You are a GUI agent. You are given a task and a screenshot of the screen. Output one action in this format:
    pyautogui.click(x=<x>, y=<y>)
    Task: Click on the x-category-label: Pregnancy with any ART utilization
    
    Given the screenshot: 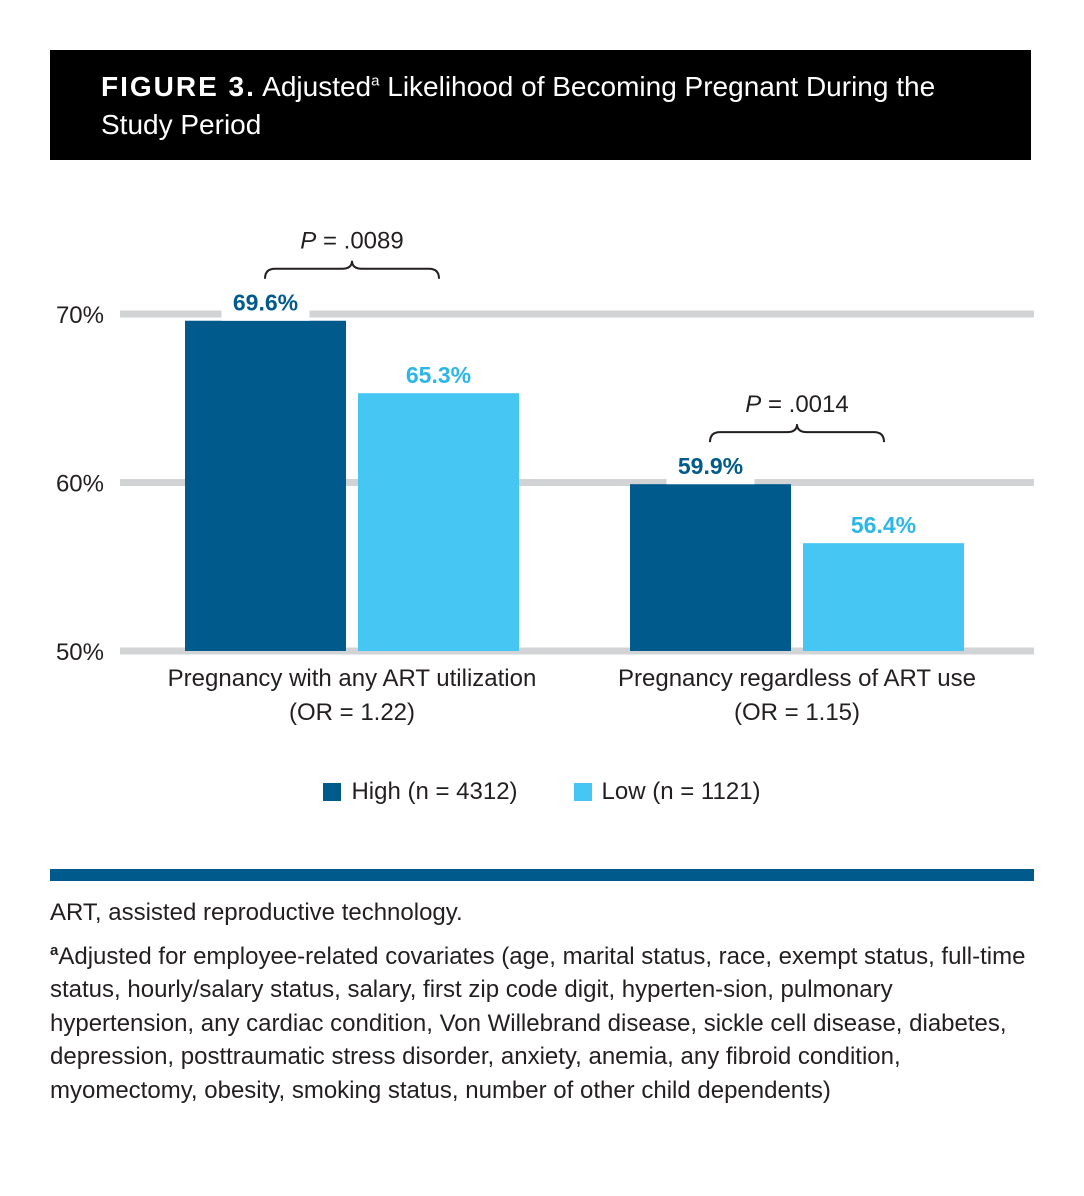 What is the action you would take?
    pyautogui.click(x=352, y=678)
    